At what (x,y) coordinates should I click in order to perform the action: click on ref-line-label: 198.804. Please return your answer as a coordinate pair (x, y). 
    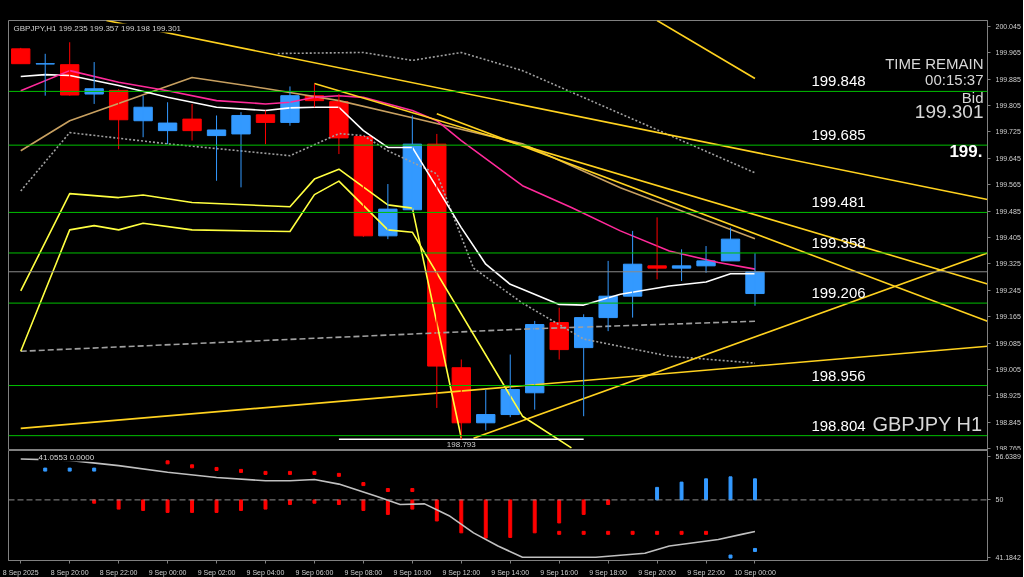
    Looking at the image, I should click on (838, 425).